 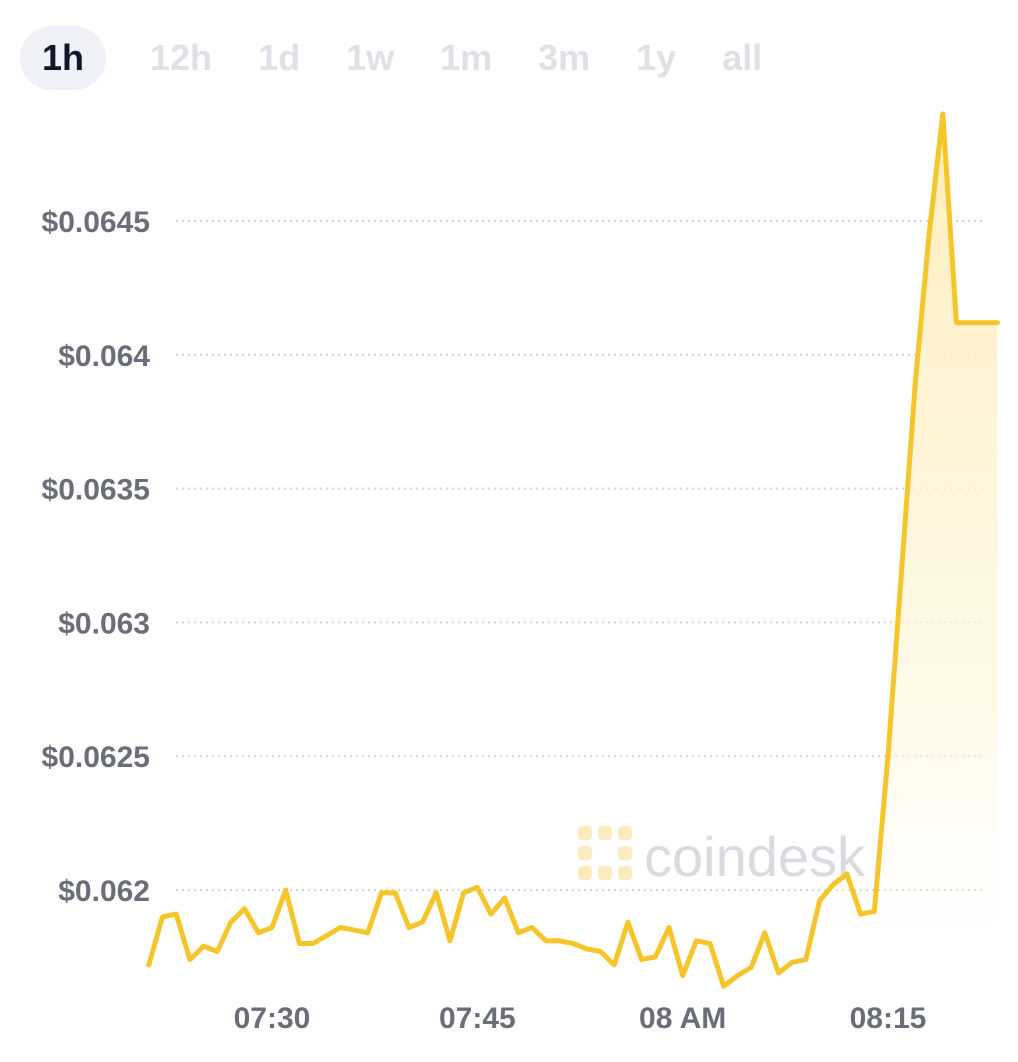 What do you see at coordinates (96, 222) in the screenshot?
I see `y-tick-label: $0.0645` at bounding box center [96, 222].